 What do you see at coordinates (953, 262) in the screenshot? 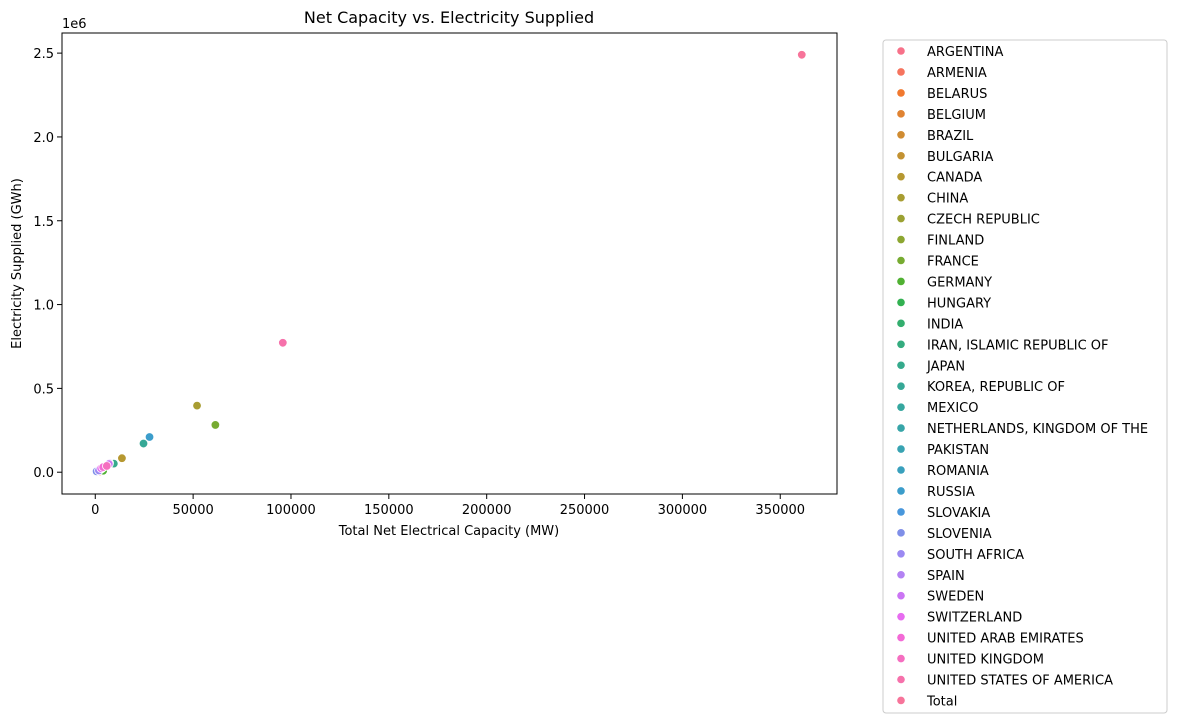
I see `legend-label: FRANCE` at bounding box center [953, 262].